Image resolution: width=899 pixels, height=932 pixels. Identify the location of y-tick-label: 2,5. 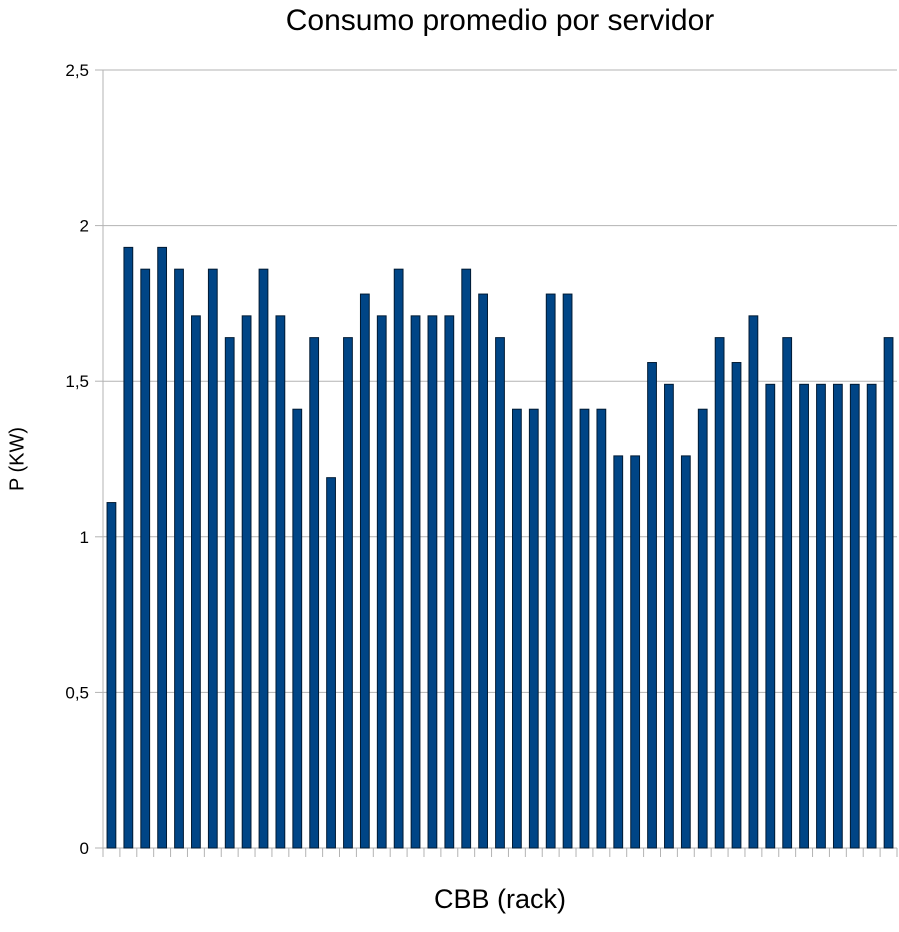
(77, 70).